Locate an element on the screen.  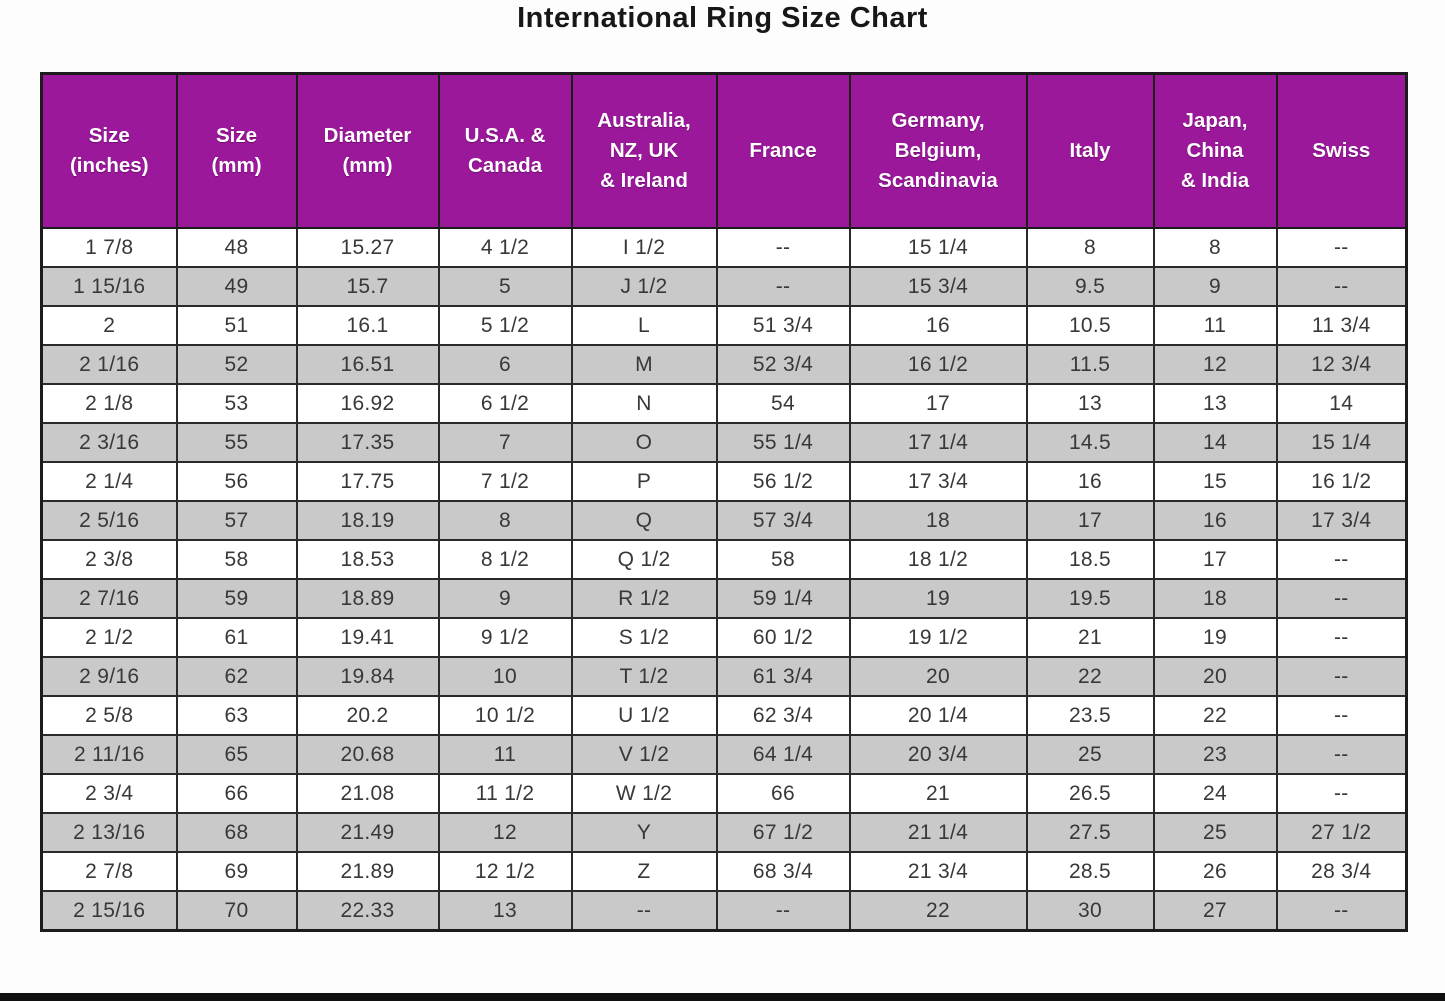
table-cell: 18 is located at coordinates (938, 520).